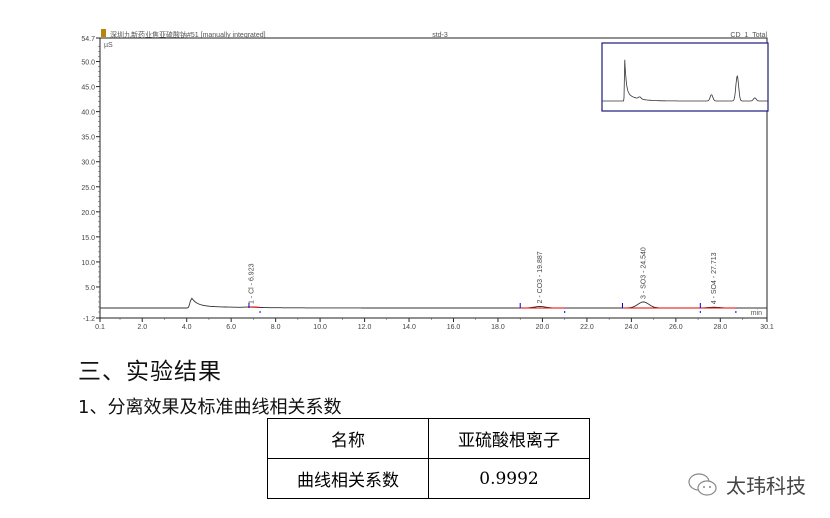 This screenshot has height=518, width=830. I want to click on x-tick-label: 28.0, so click(720, 327).